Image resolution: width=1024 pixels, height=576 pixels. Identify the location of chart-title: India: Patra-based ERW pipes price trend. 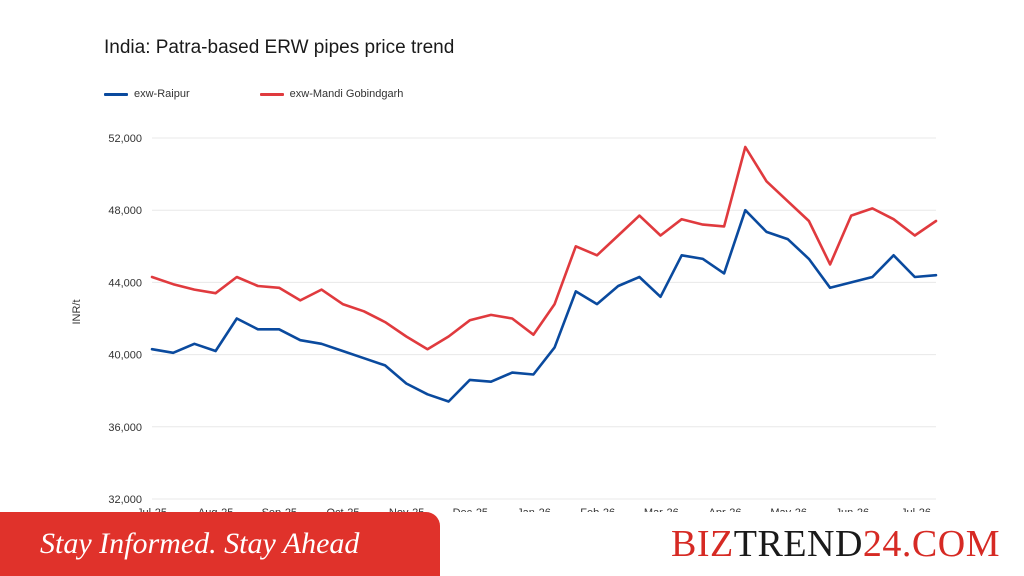
(279, 47).